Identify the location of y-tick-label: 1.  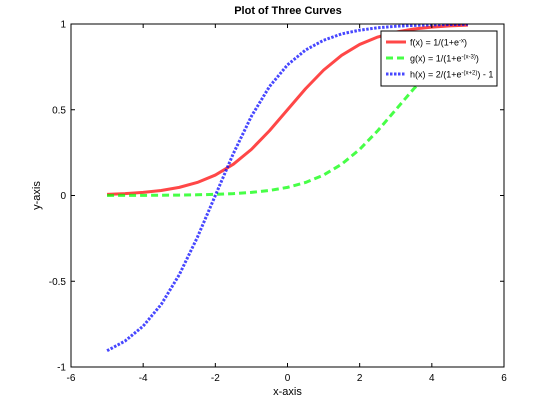
(63, 25).